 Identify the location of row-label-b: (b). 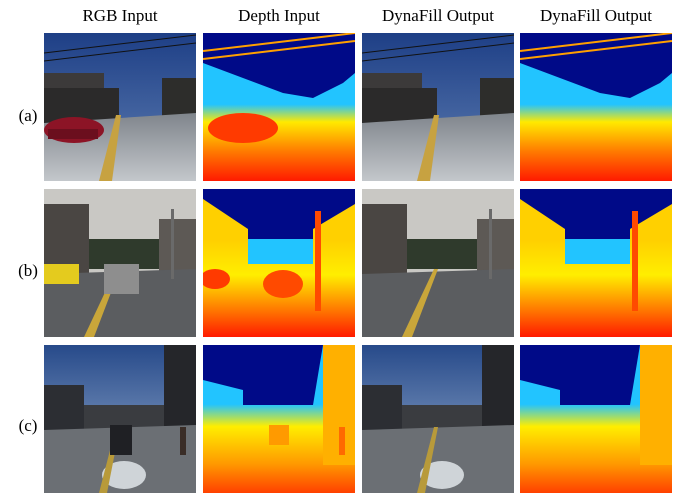
(28, 270).